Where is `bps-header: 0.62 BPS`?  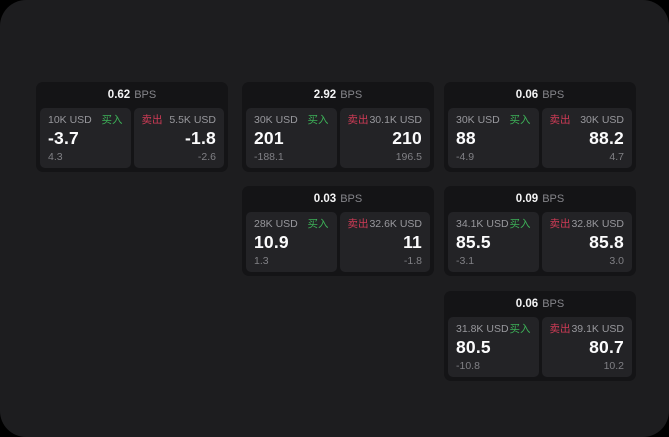
bps-header: 0.62 BPS is located at coordinates (132, 95).